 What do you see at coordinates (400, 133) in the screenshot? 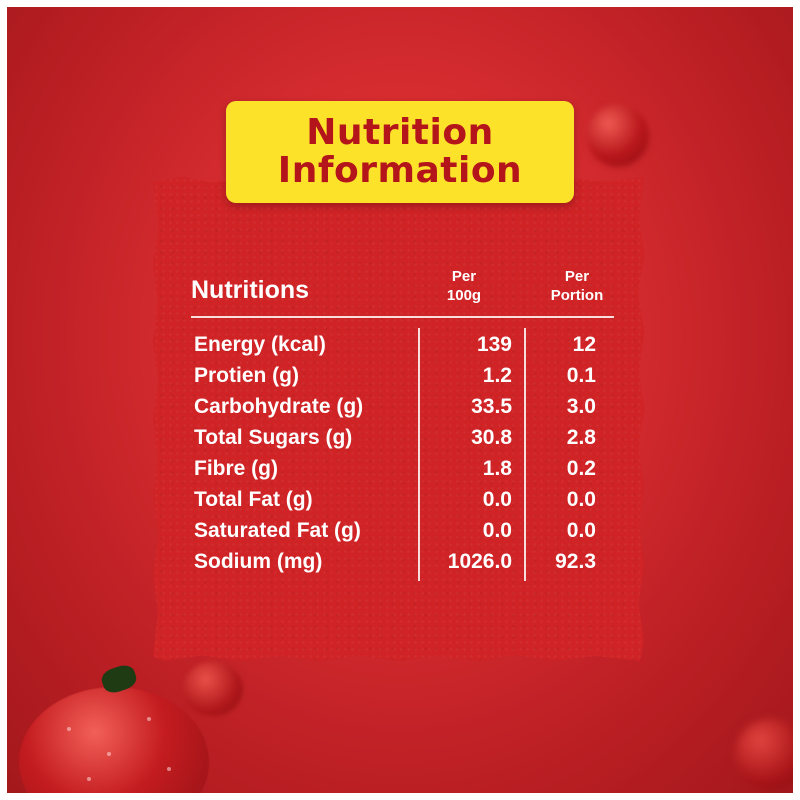
I see `title-line-1: Nutrition` at bounding box center [400, 133].